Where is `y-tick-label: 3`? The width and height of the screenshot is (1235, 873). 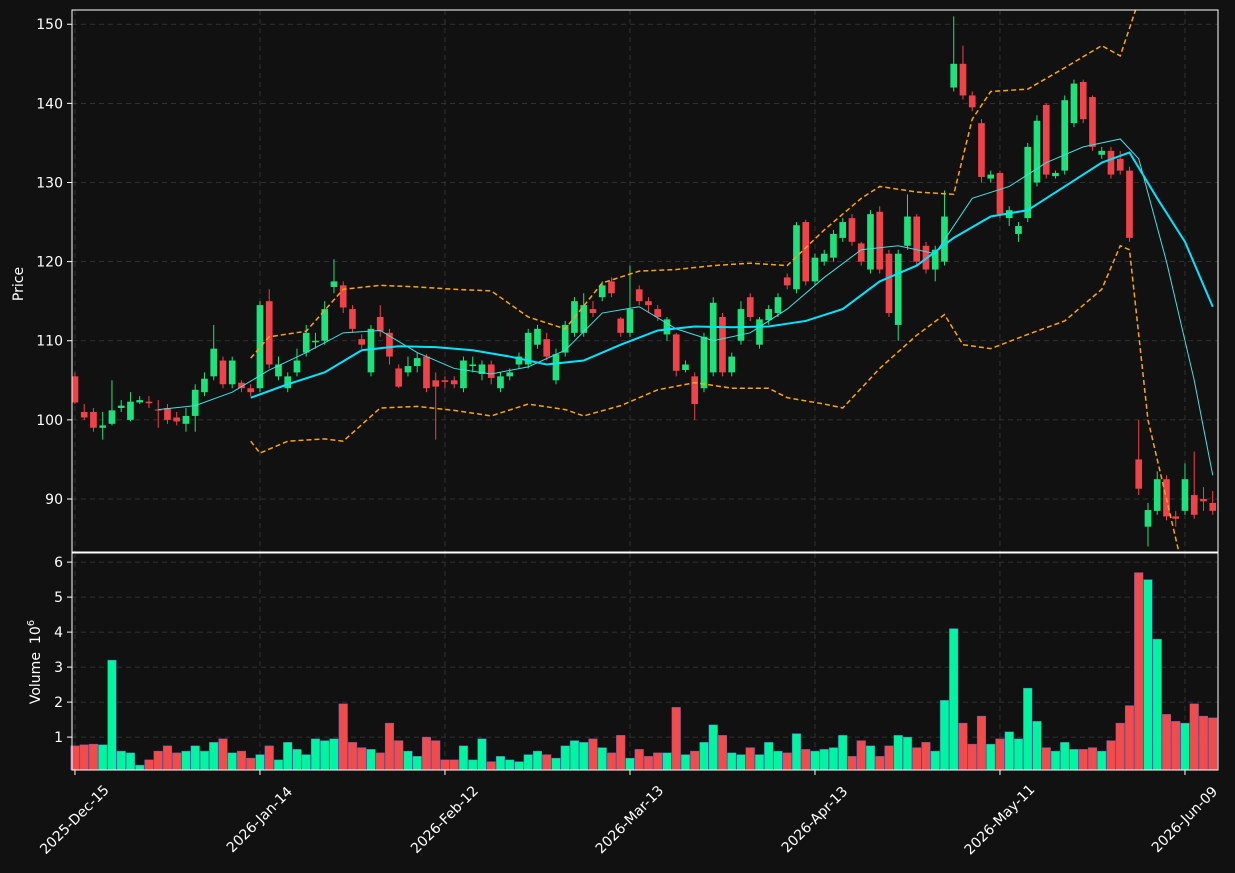
y-tick-label: 3 is located at coordinates (58, 668).